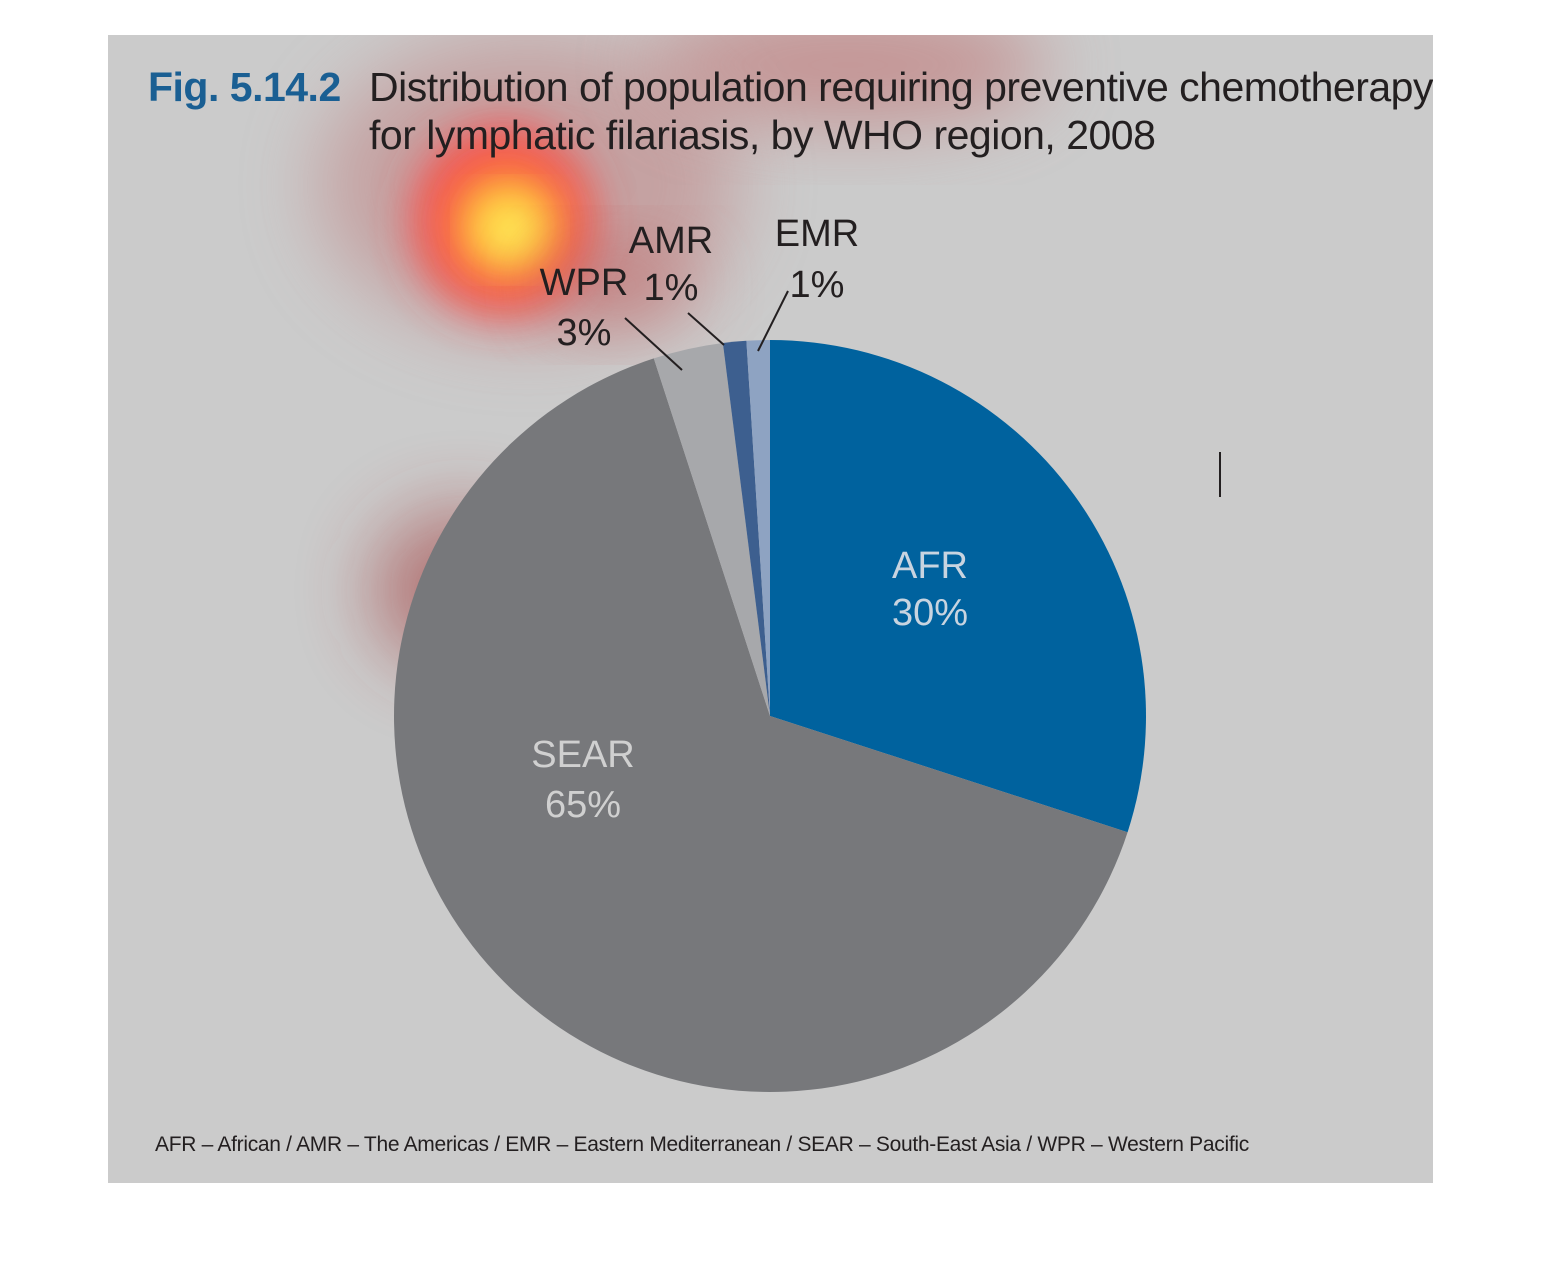  Describe the element at coordinates (930, 613) in the screenshot. I see `slice-value-afr: 30%` at that location.